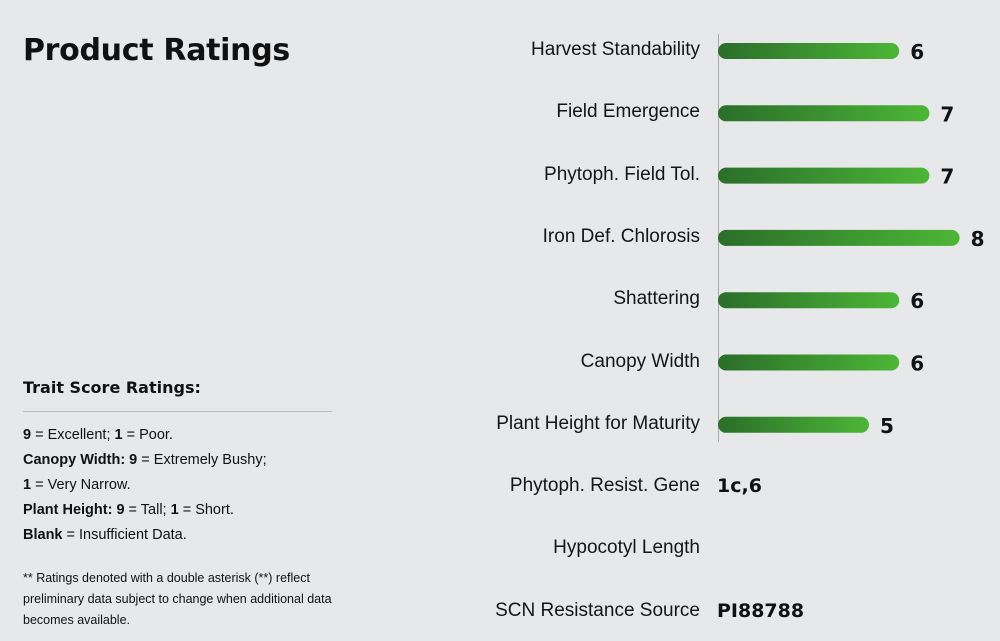 The width and height of the screenshot is (1000, 641). I want to click on trait-label: Phytoph. Resist. Gene, so click(604, 486).